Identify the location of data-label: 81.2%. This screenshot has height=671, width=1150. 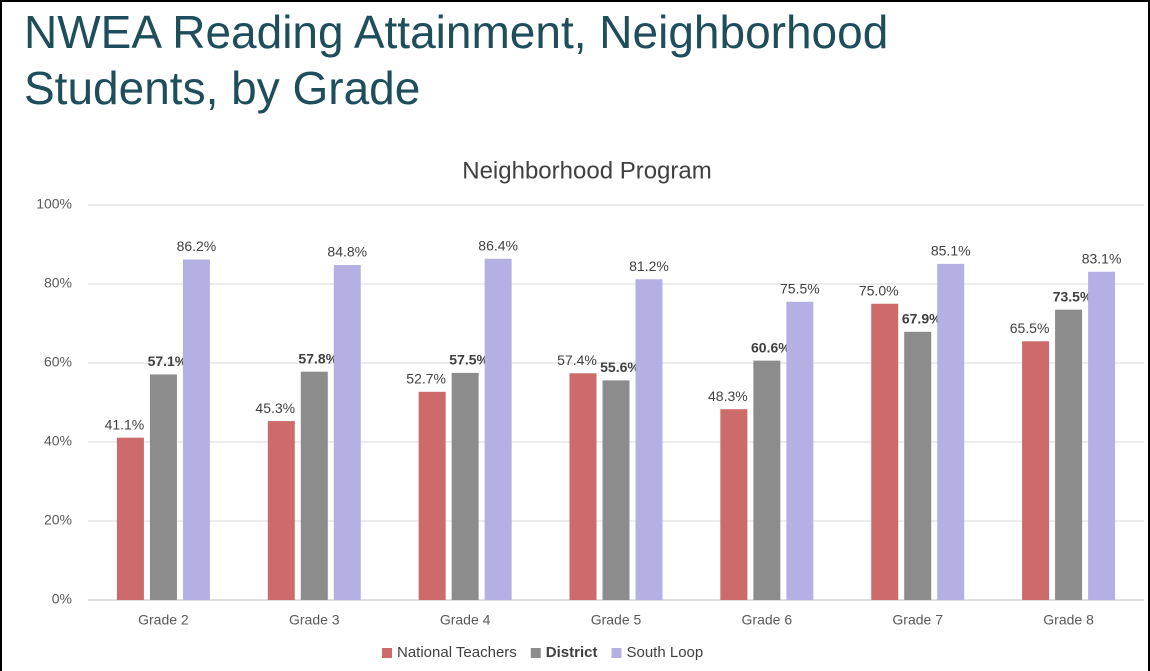
(649, 266).